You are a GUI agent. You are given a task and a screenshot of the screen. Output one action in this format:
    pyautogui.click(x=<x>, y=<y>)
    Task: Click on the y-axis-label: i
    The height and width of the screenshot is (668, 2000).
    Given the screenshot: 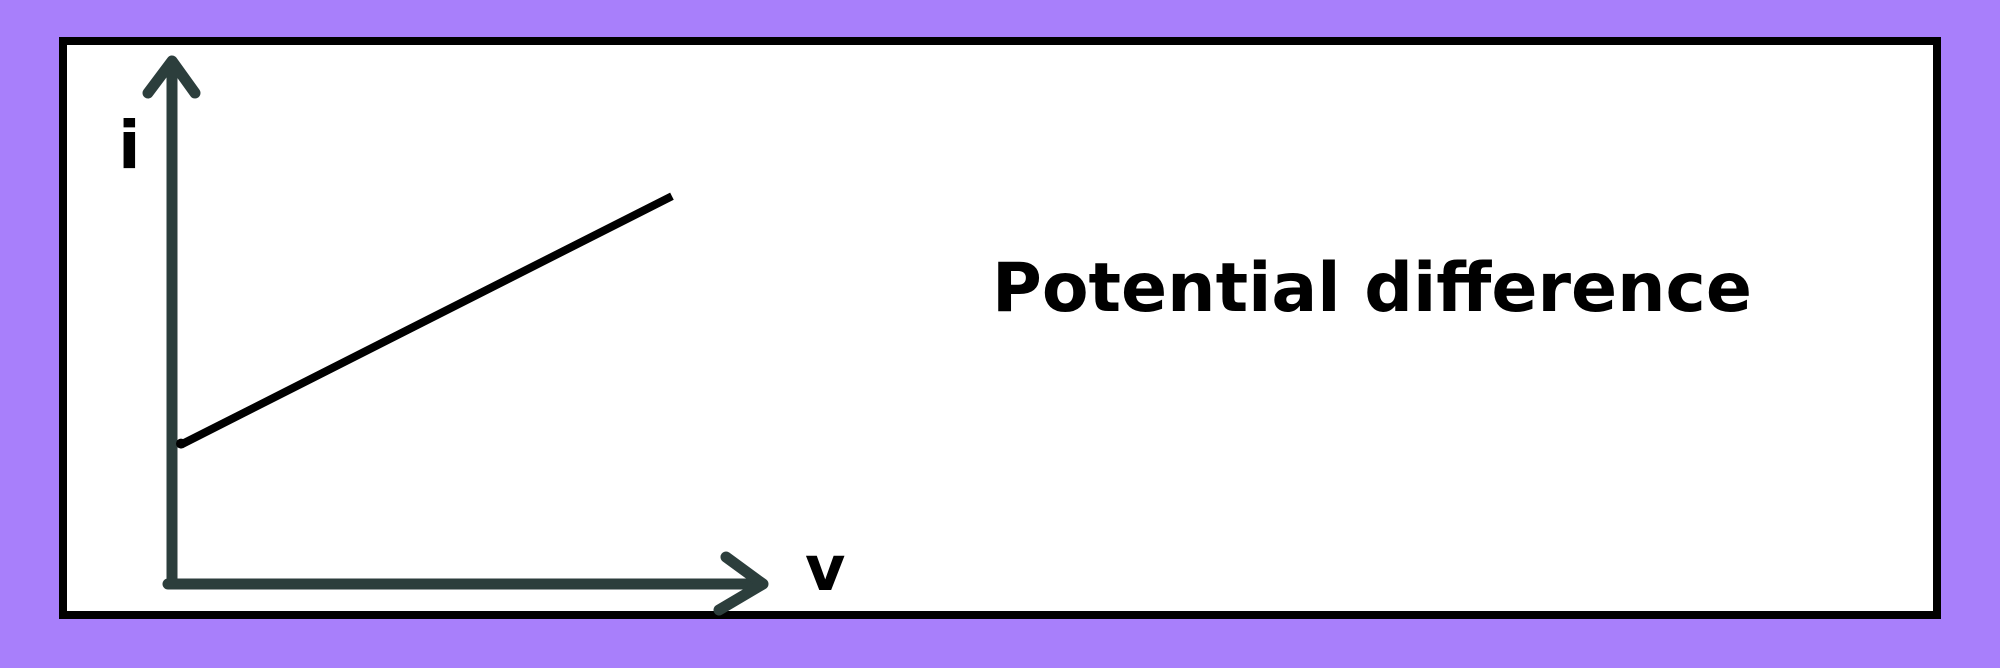 What is the action you would take?
    pyautogui.click(x=129, y=145)
    